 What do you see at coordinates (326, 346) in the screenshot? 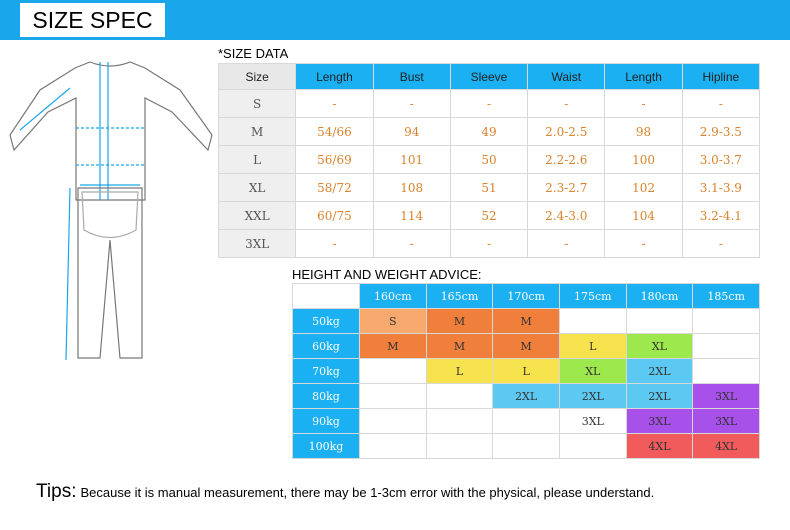
I see `weight-header: 60kg` at bounding box center [326, 346].